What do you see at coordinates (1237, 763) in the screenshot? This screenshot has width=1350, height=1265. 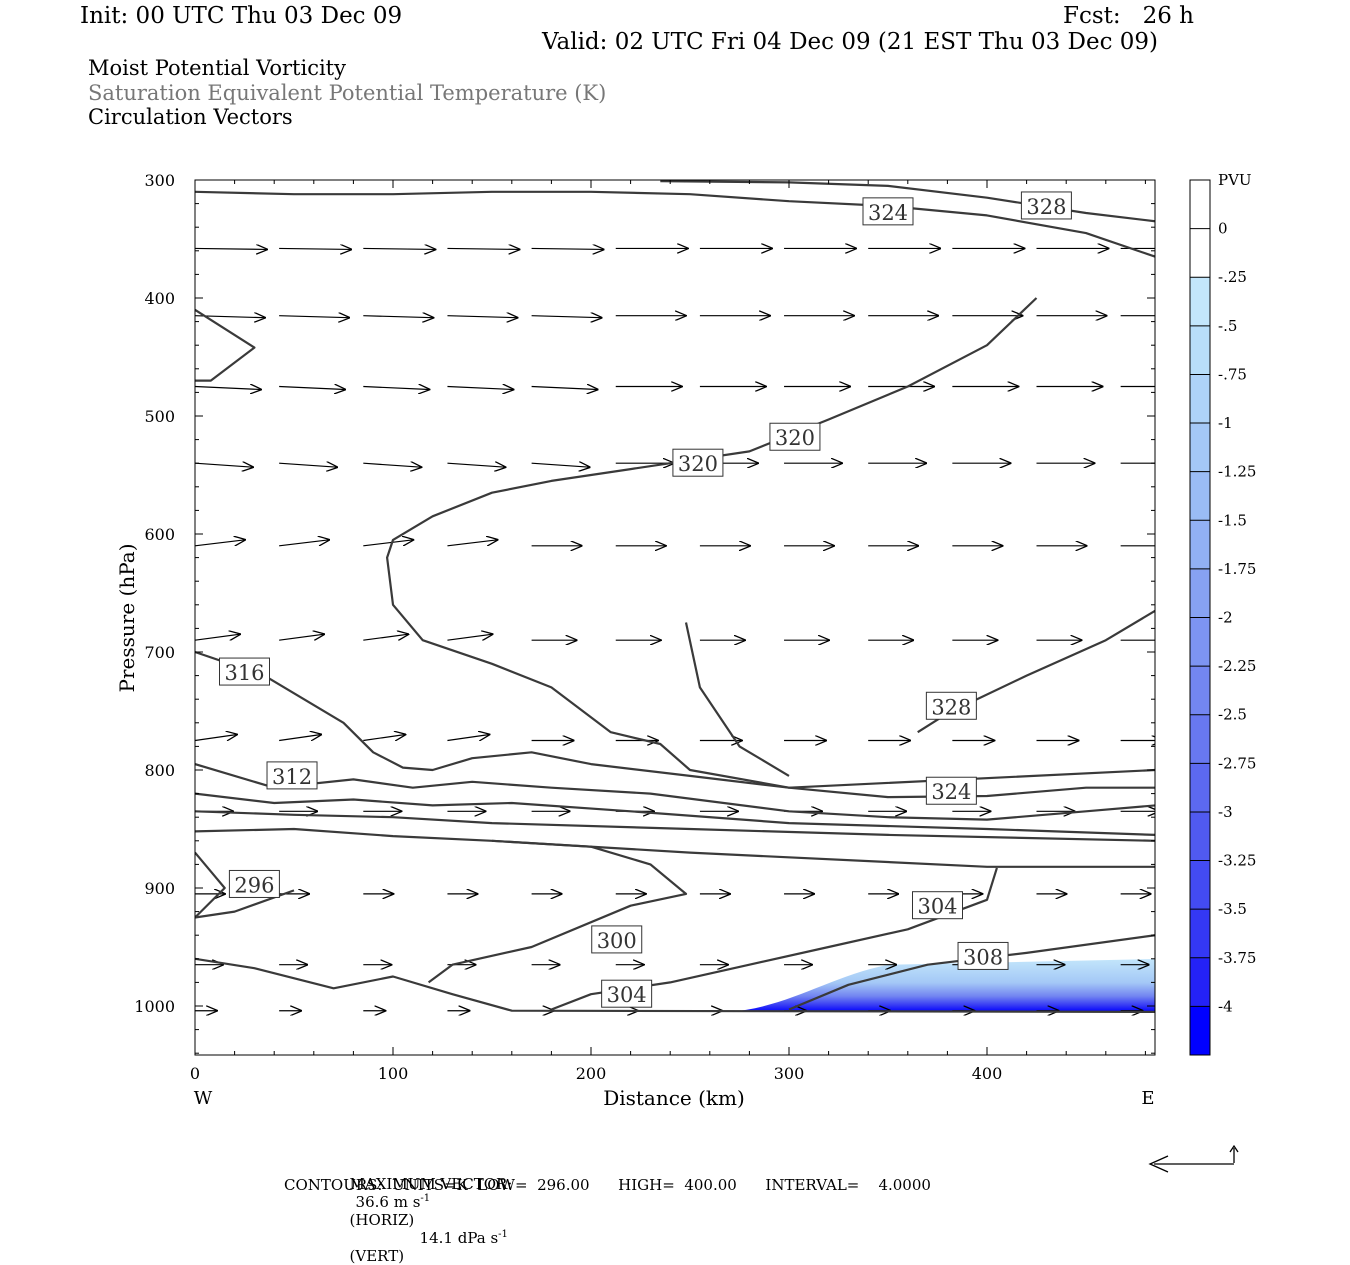 I see `colorbar-label: -2.75` at bounding box center [1237, 763].